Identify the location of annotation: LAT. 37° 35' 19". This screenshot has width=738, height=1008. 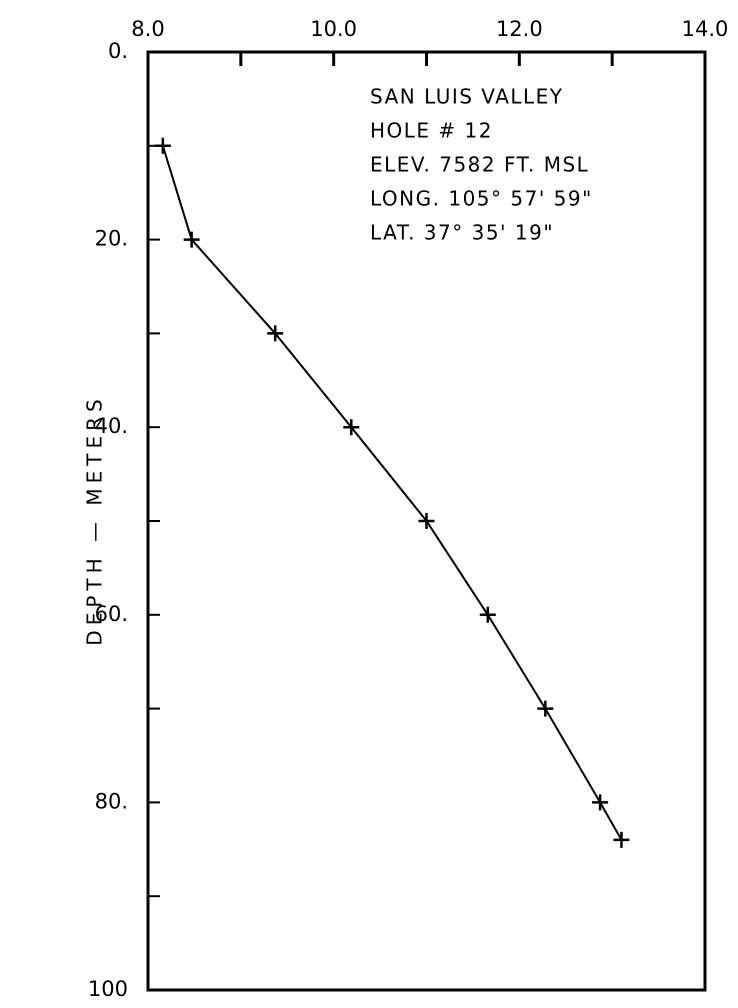
(462, 233).